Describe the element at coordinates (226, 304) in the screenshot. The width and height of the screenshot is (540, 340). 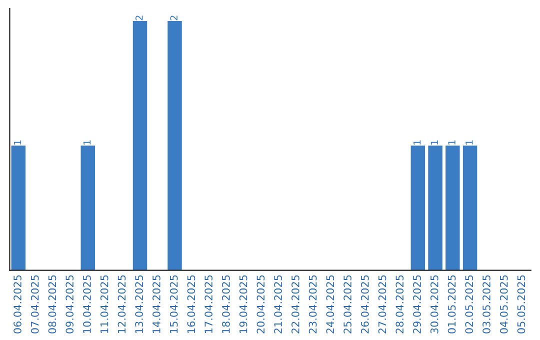
I see `x-tick-label: 18.04.2025` at that location.